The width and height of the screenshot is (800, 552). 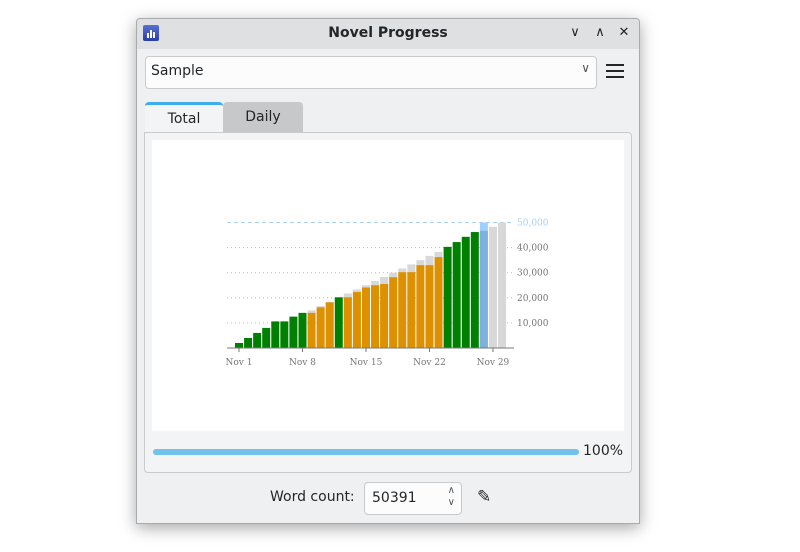 I want to click on word-count-value: 50391, so click(x=394, y=498).